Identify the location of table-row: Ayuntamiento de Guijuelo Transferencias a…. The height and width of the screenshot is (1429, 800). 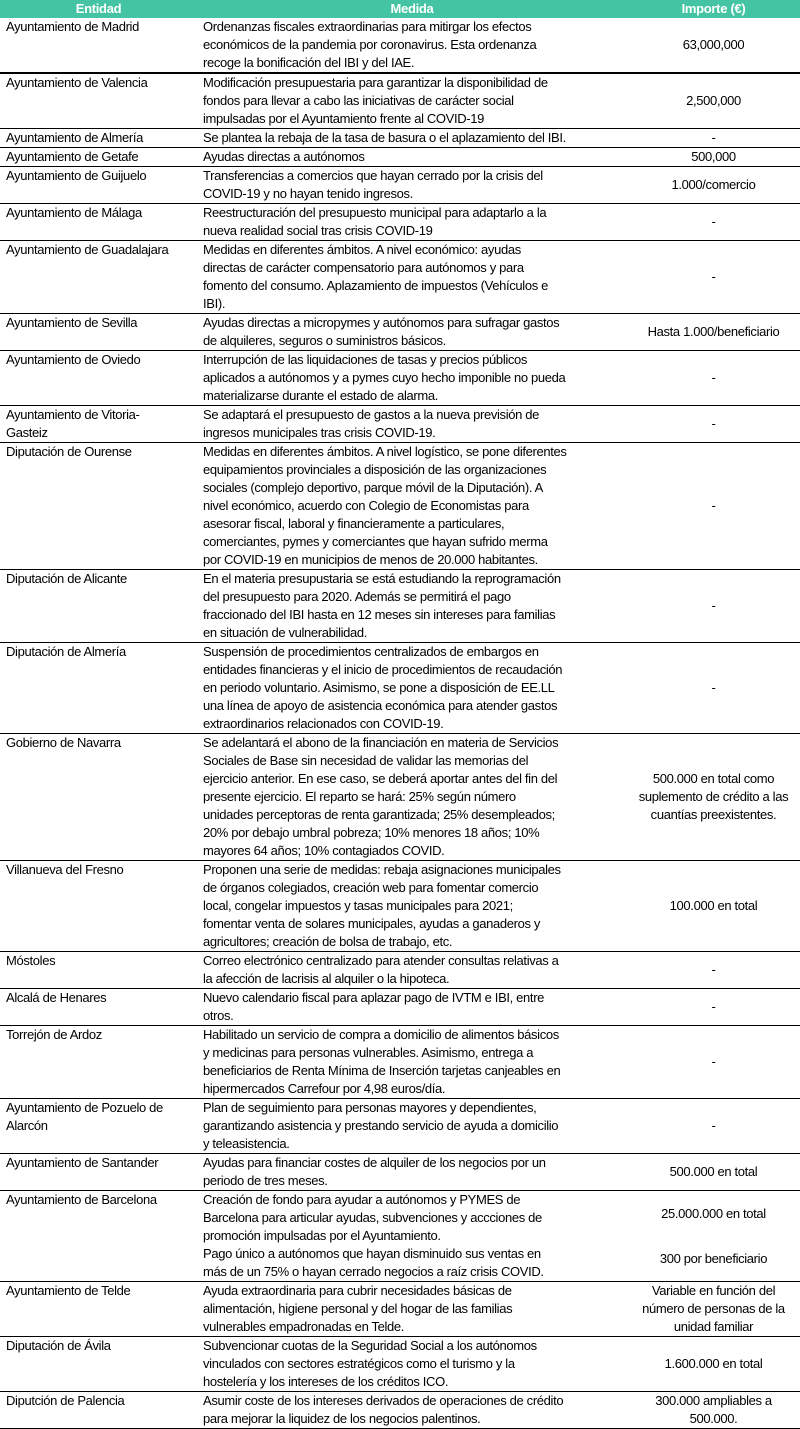
(400, 185).